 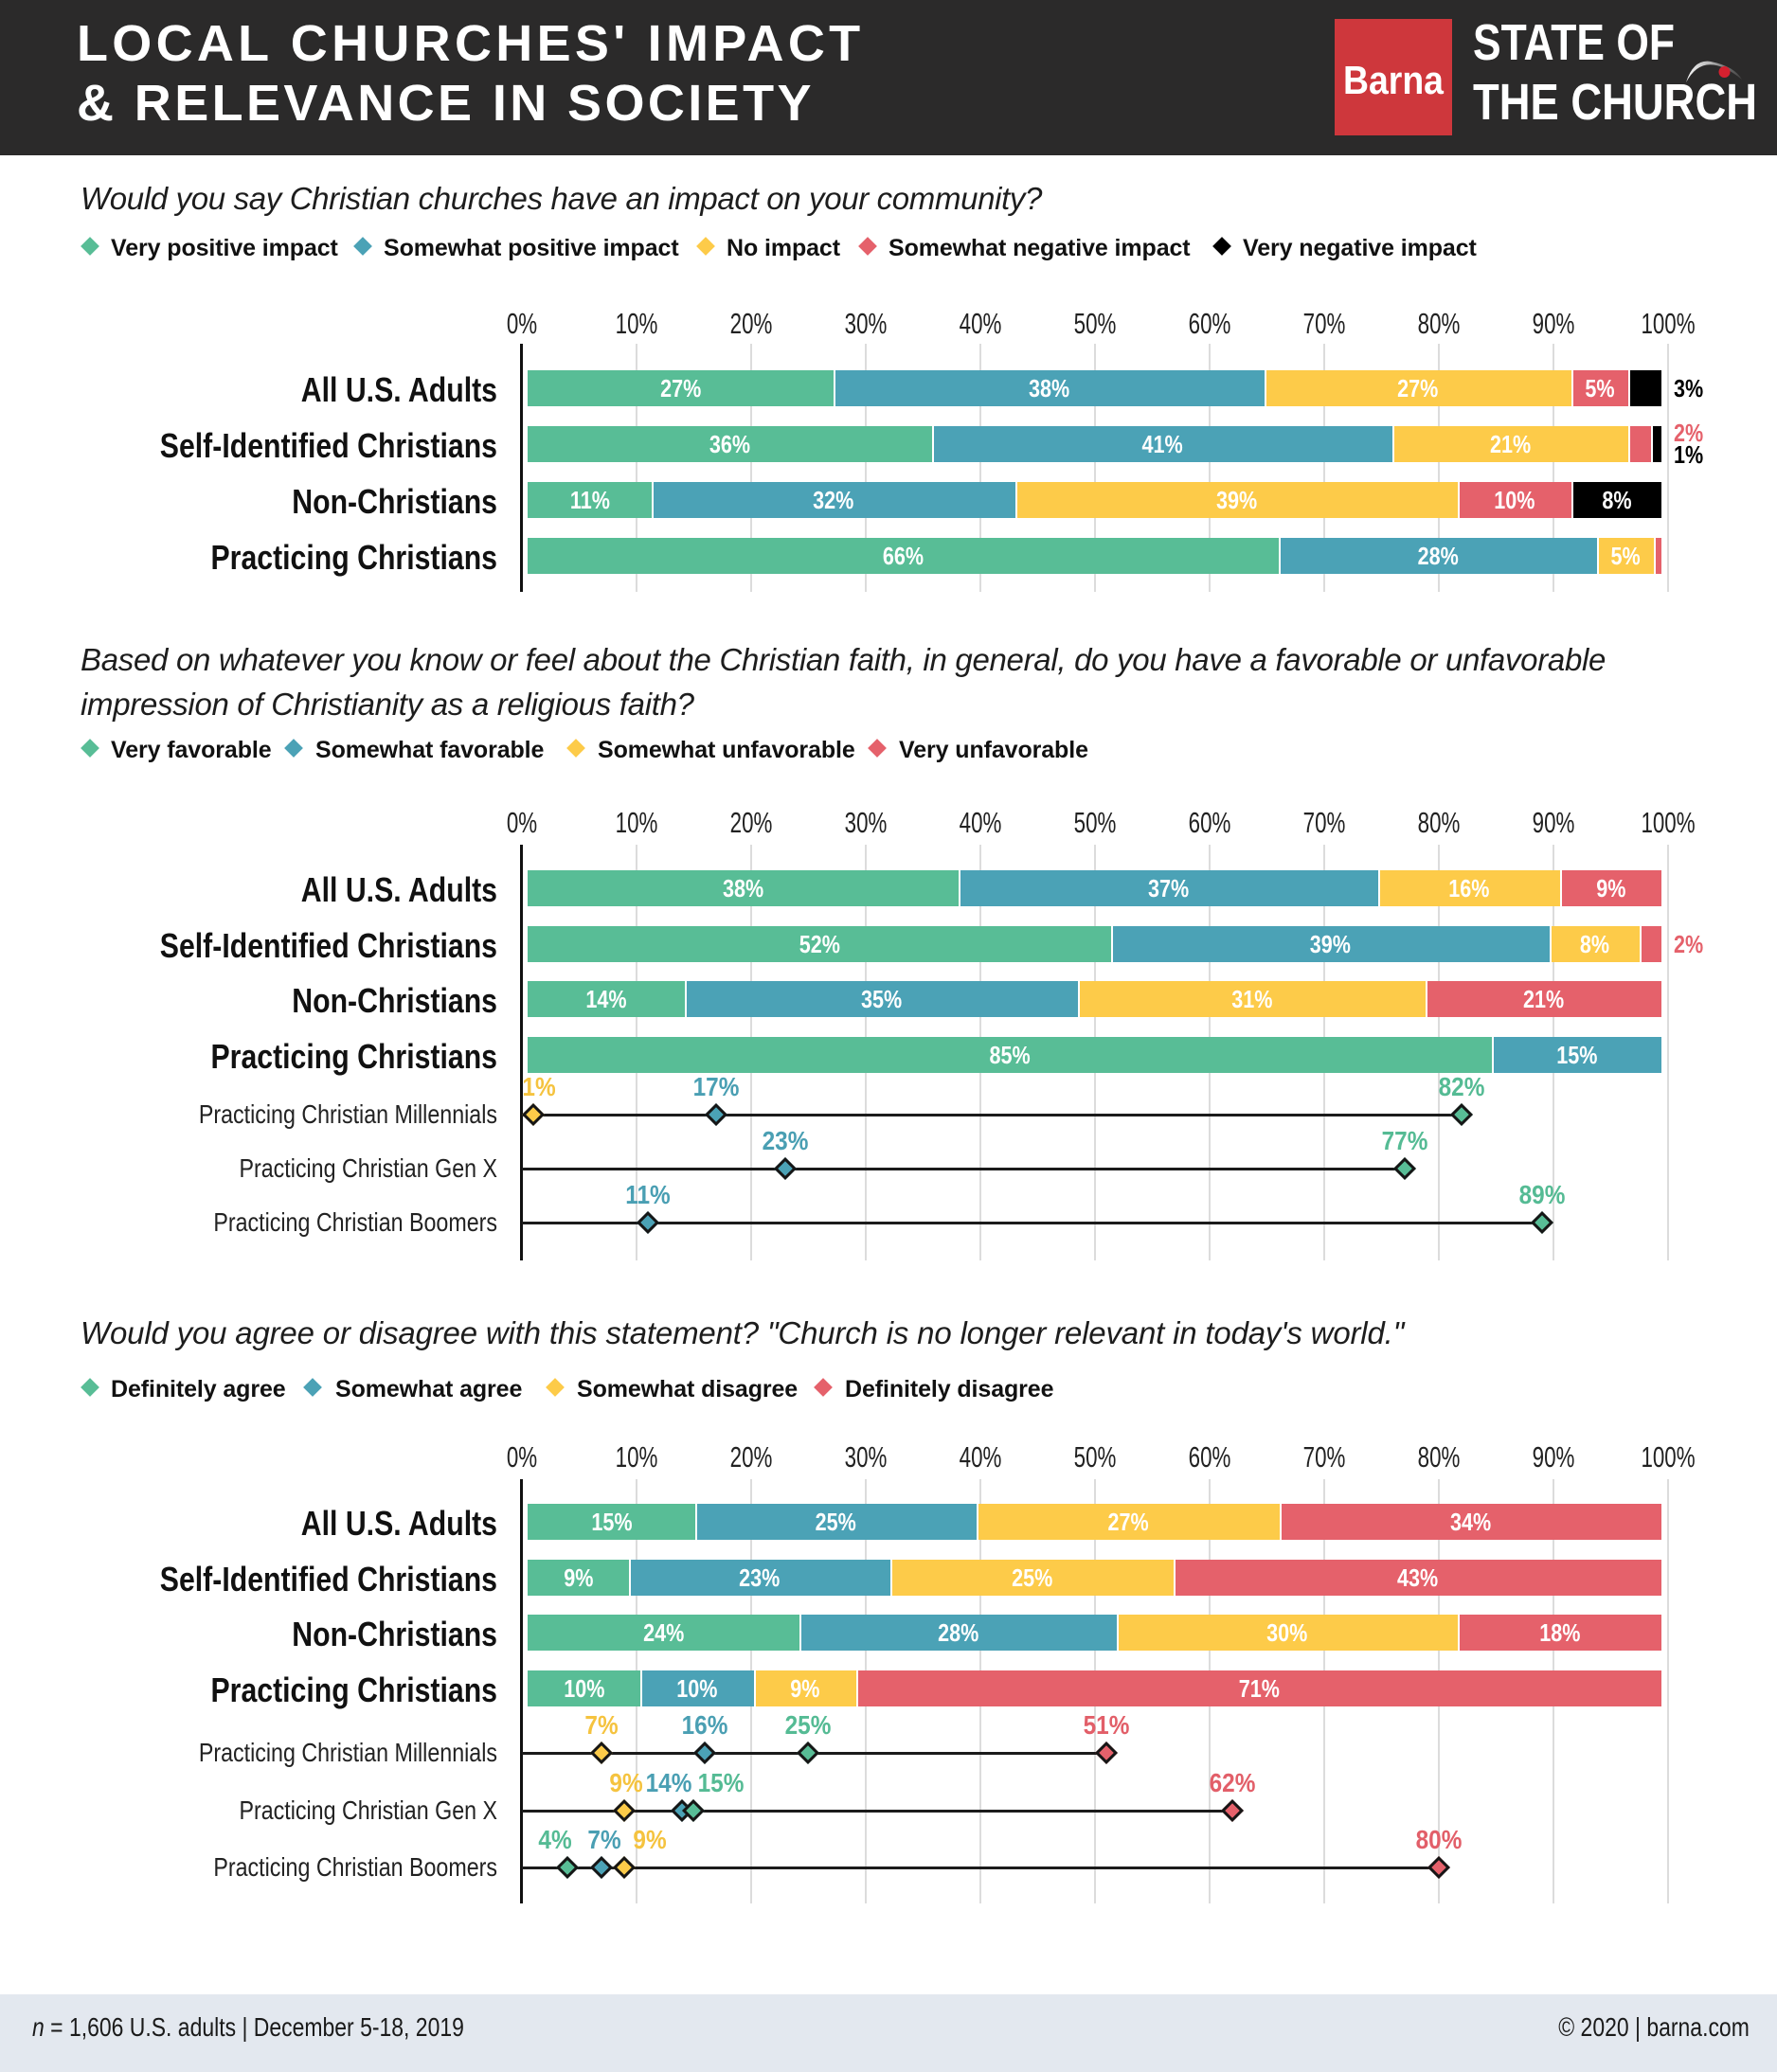 What do you see at coordinates (1615, 102) in the screenshot?
I see `svg-text: THE CHURCH` at bounding box center [1615, 102].